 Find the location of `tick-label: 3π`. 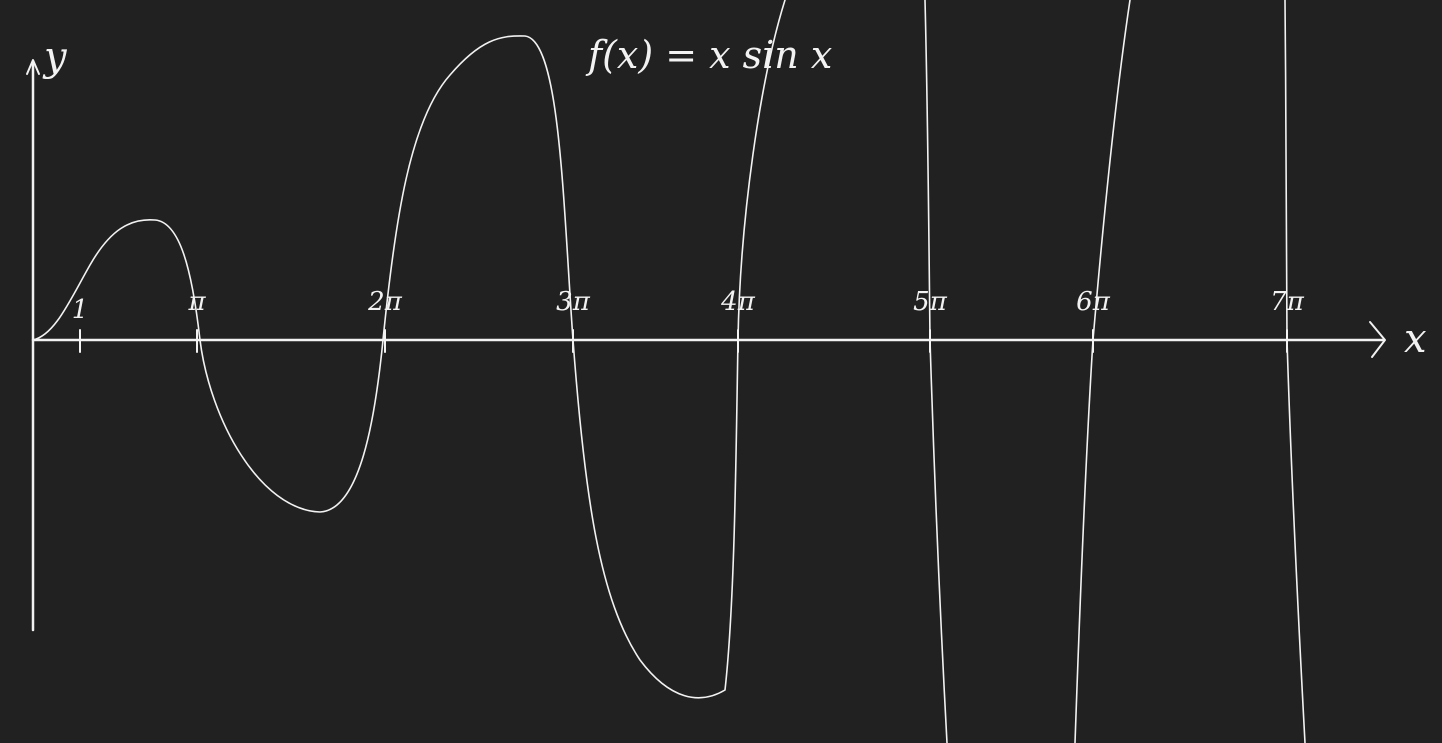

tick-label: 3π is located at coordinates (573, 302).